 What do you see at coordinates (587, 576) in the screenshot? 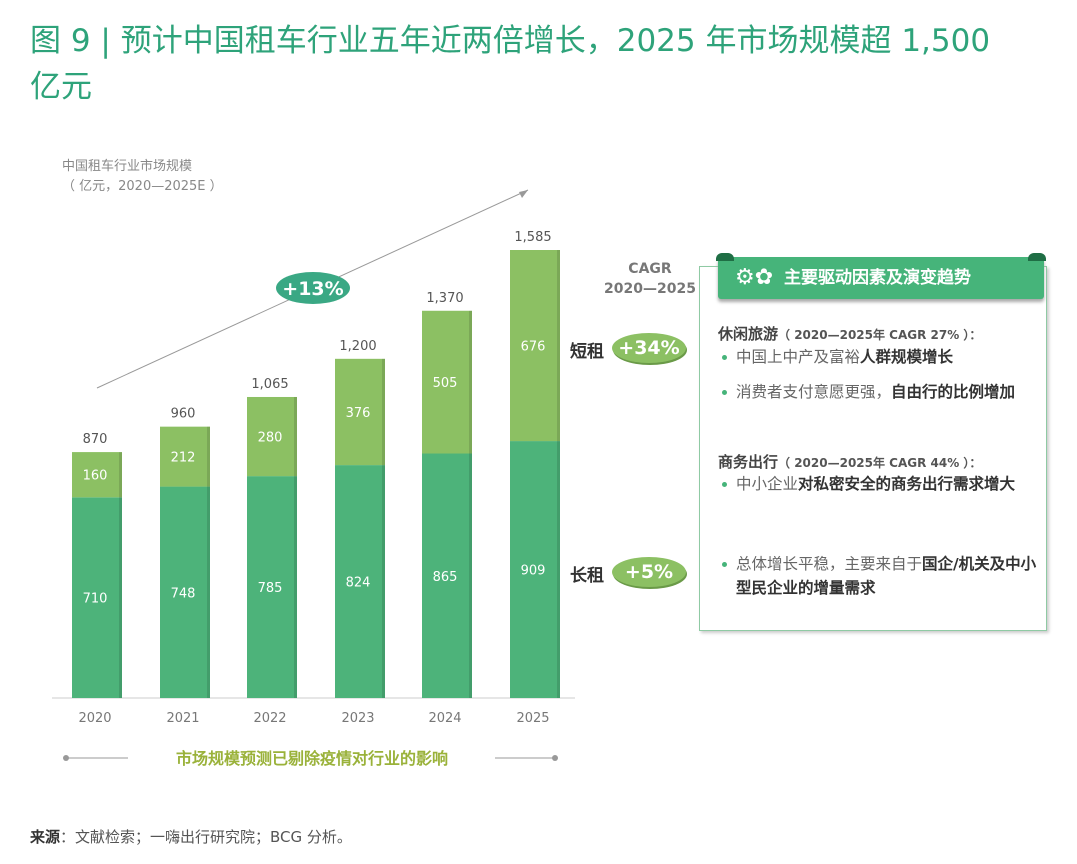
I see `long-rental-label: 长租` at bounding box center [587, 576].